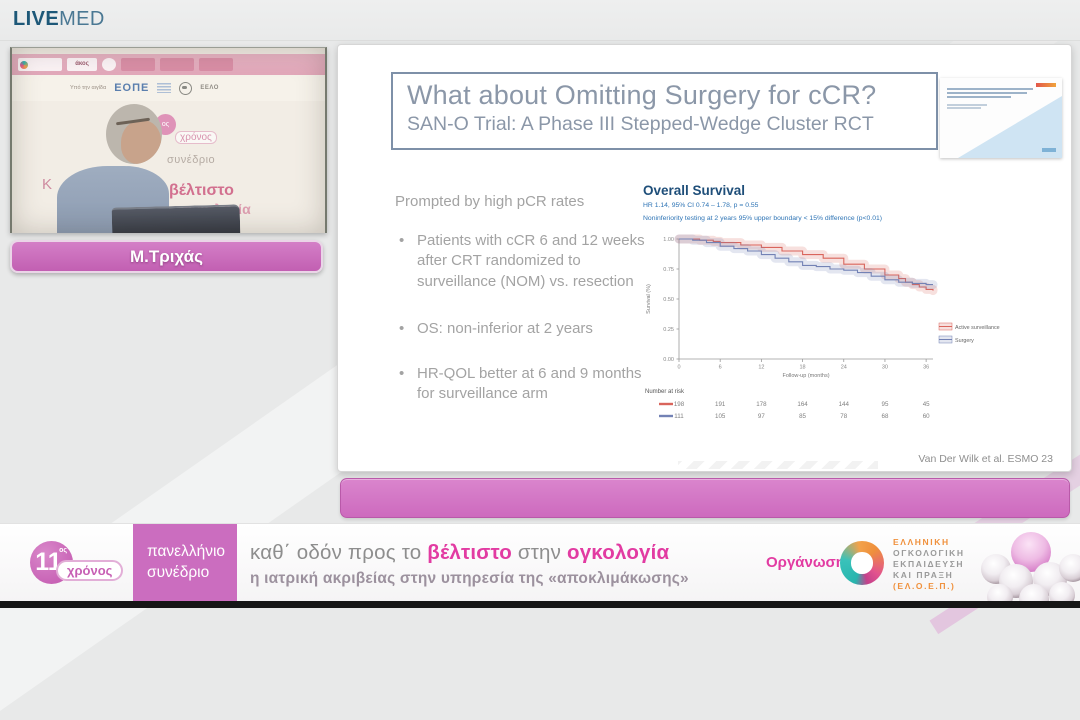 The height and width of the screenshot is (720, 1080). What do you see at coordinates (90, 570) in the screenshot?
I see `footer-year-word: χρόνος` at bounding box center [90, 570].